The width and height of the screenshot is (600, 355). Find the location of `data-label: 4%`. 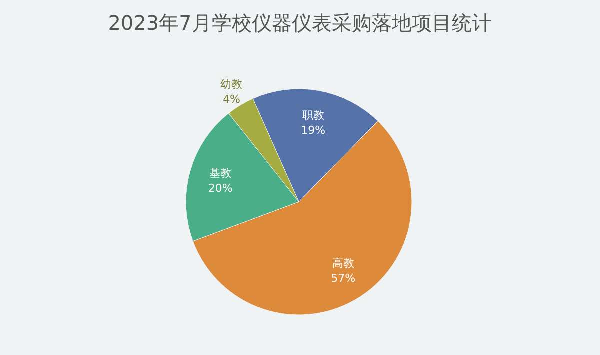

data-label: 4% is located at coordinates (231, 99).